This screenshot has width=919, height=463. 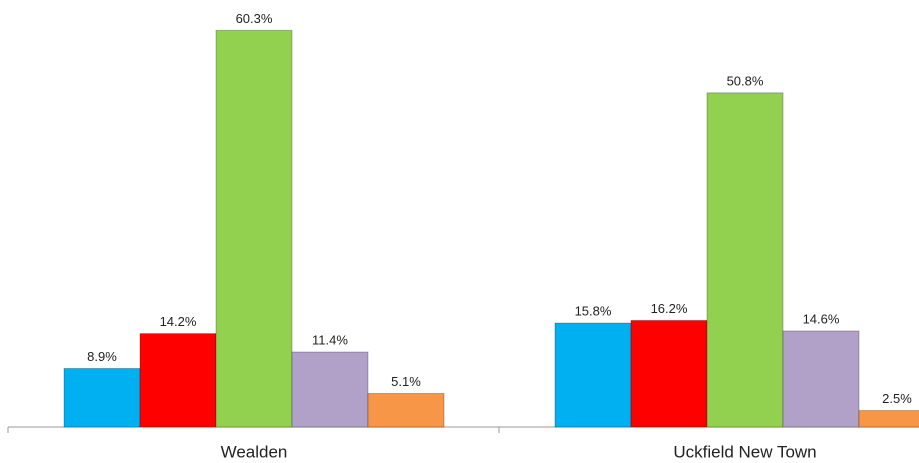 What do you see at coordinates (254, 18) in the screenshot?
I see `data-label: 60.3%` at bounding box center [254, 18].